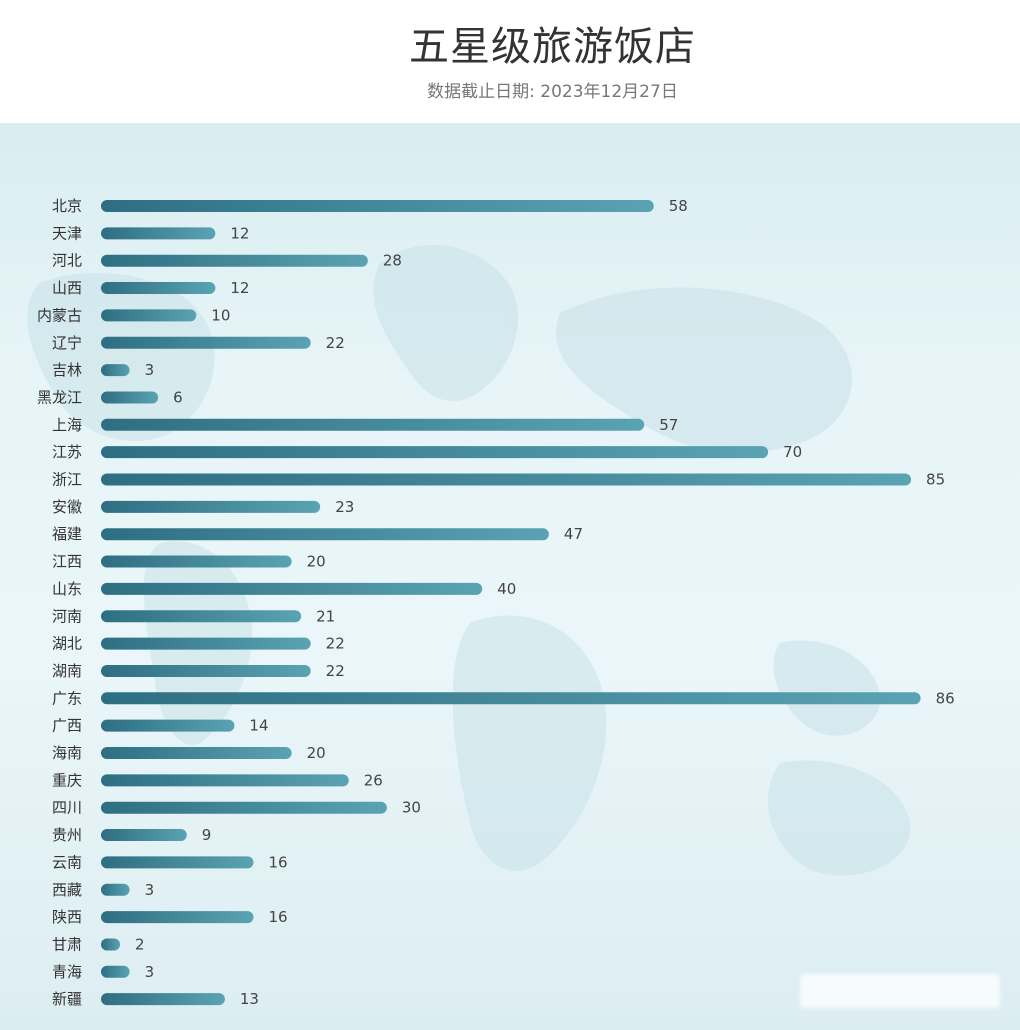 This screenshot has height=1030, width=1020. Describe the element at coordinates (67, 480) in the screenshot. I see `category-label: 浙江` at that location.